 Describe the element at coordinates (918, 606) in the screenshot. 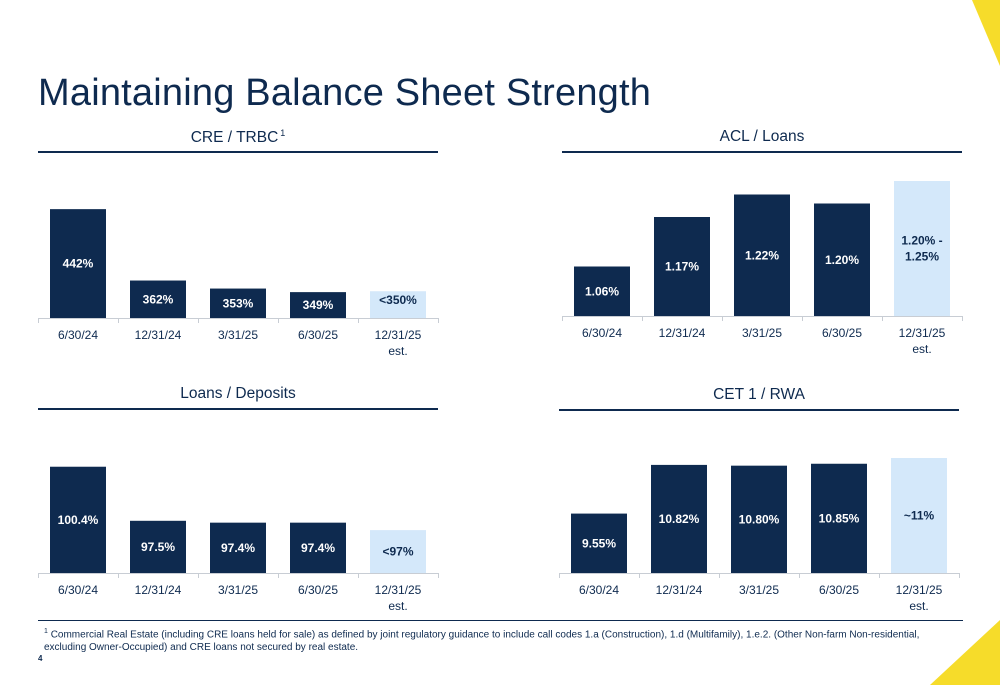

I see `x-tick-label-line: est.` at that location.